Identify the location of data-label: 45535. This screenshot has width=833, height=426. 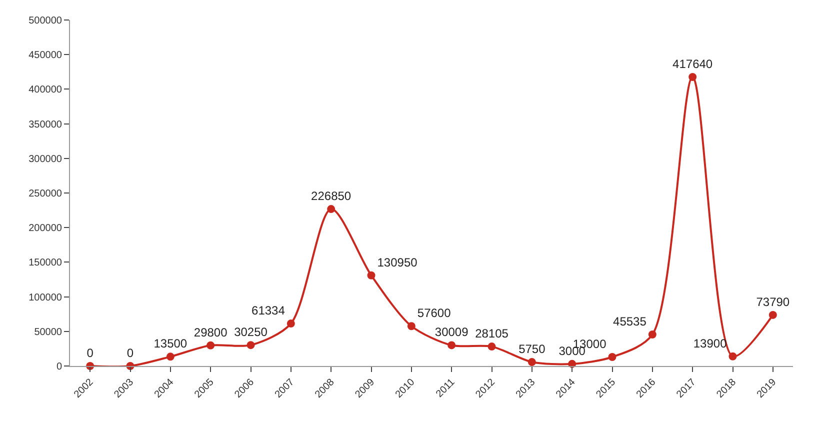
(630, 321).